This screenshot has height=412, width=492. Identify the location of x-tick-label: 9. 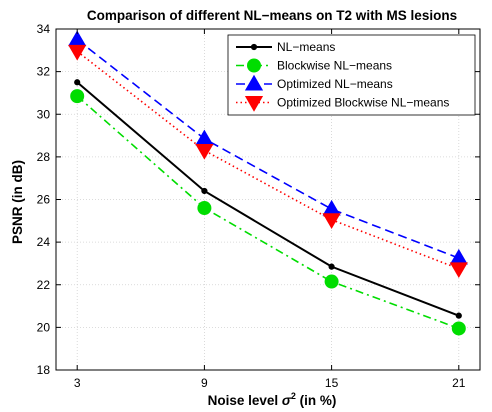
(204, 383).